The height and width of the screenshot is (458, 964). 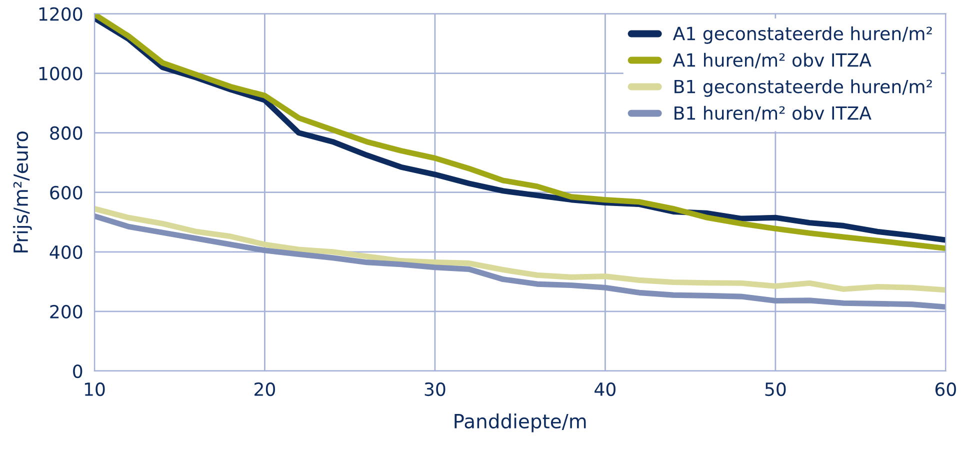 What do you see at coordinates (265, 389) in the screenshot?
I see `x-tick-label: 20` at bounding box center [265, 389].